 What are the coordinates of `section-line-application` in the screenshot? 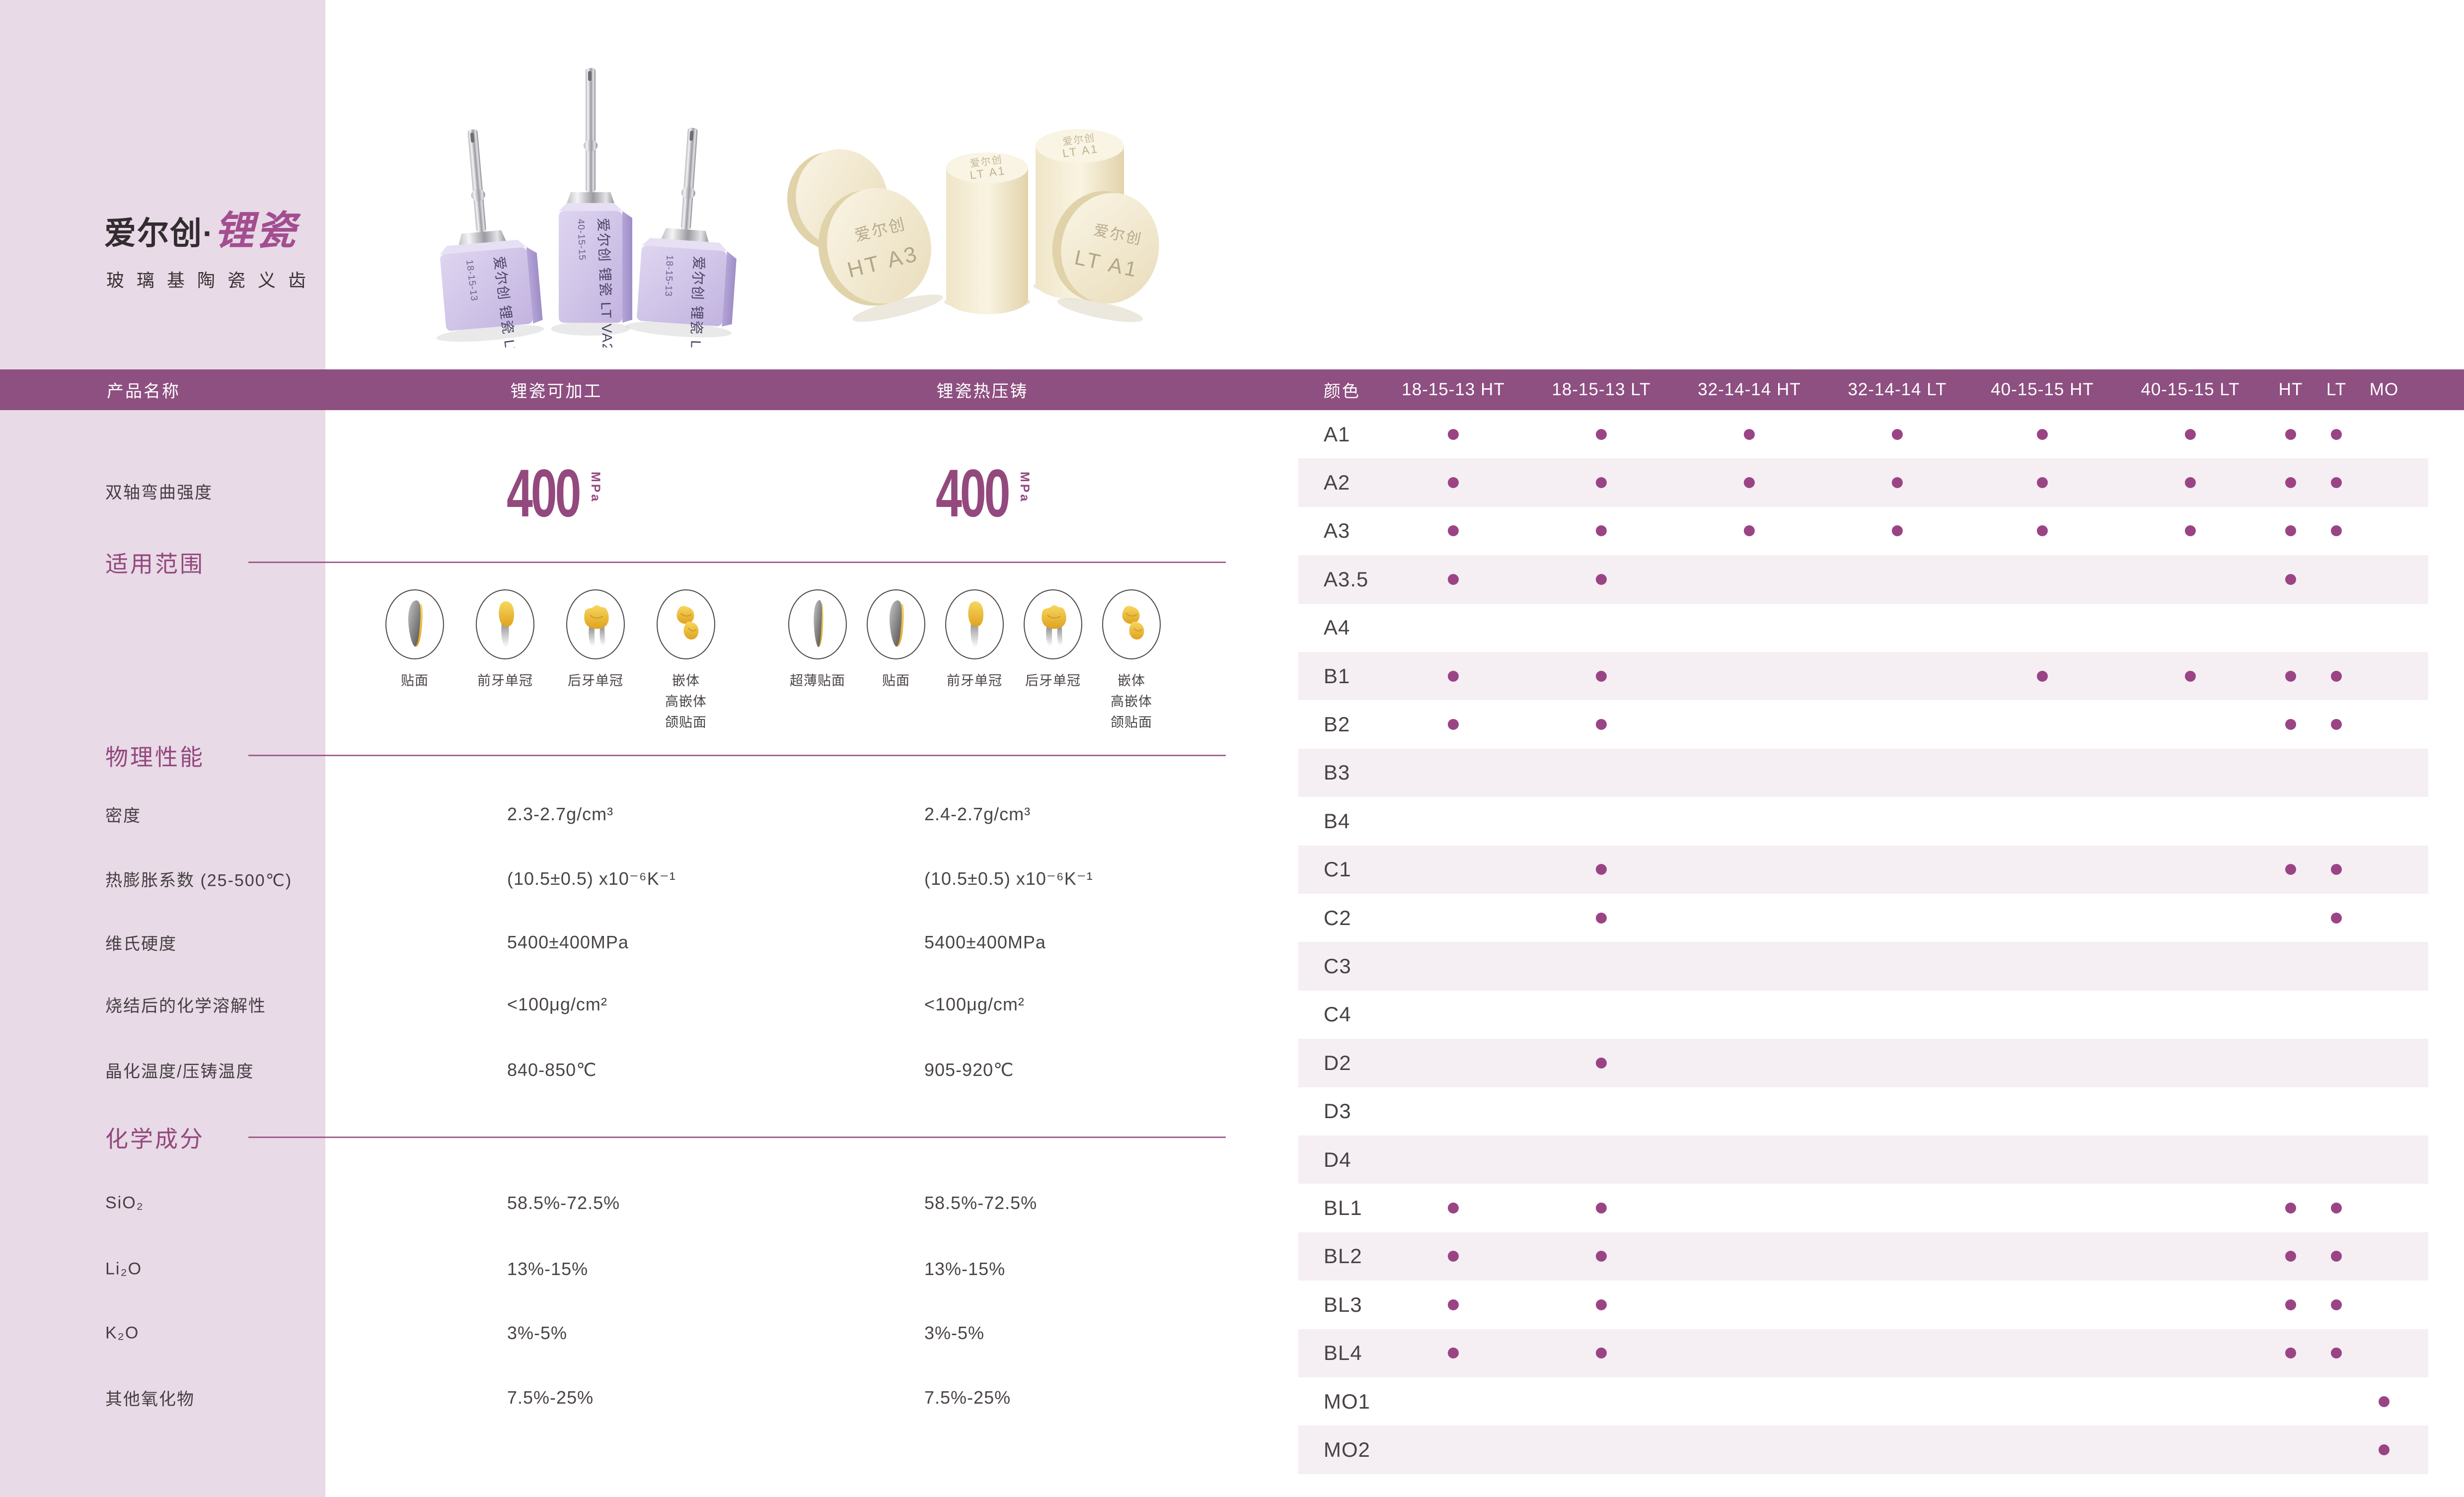 It's located at (737, 562).